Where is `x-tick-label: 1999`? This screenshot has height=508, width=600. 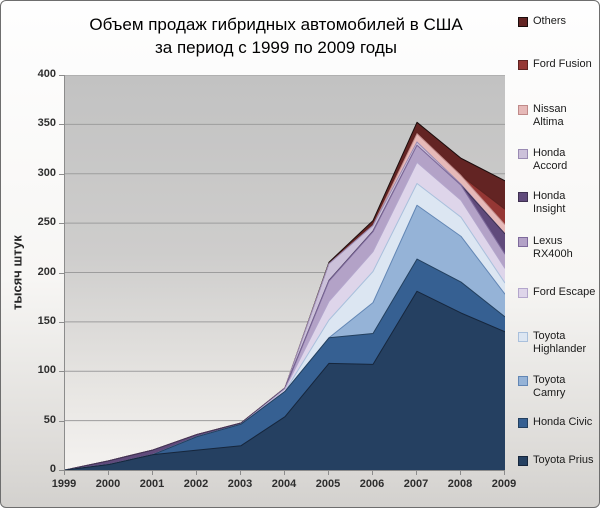 x-tick-label: 1999 is located at coordinates (64, 484).